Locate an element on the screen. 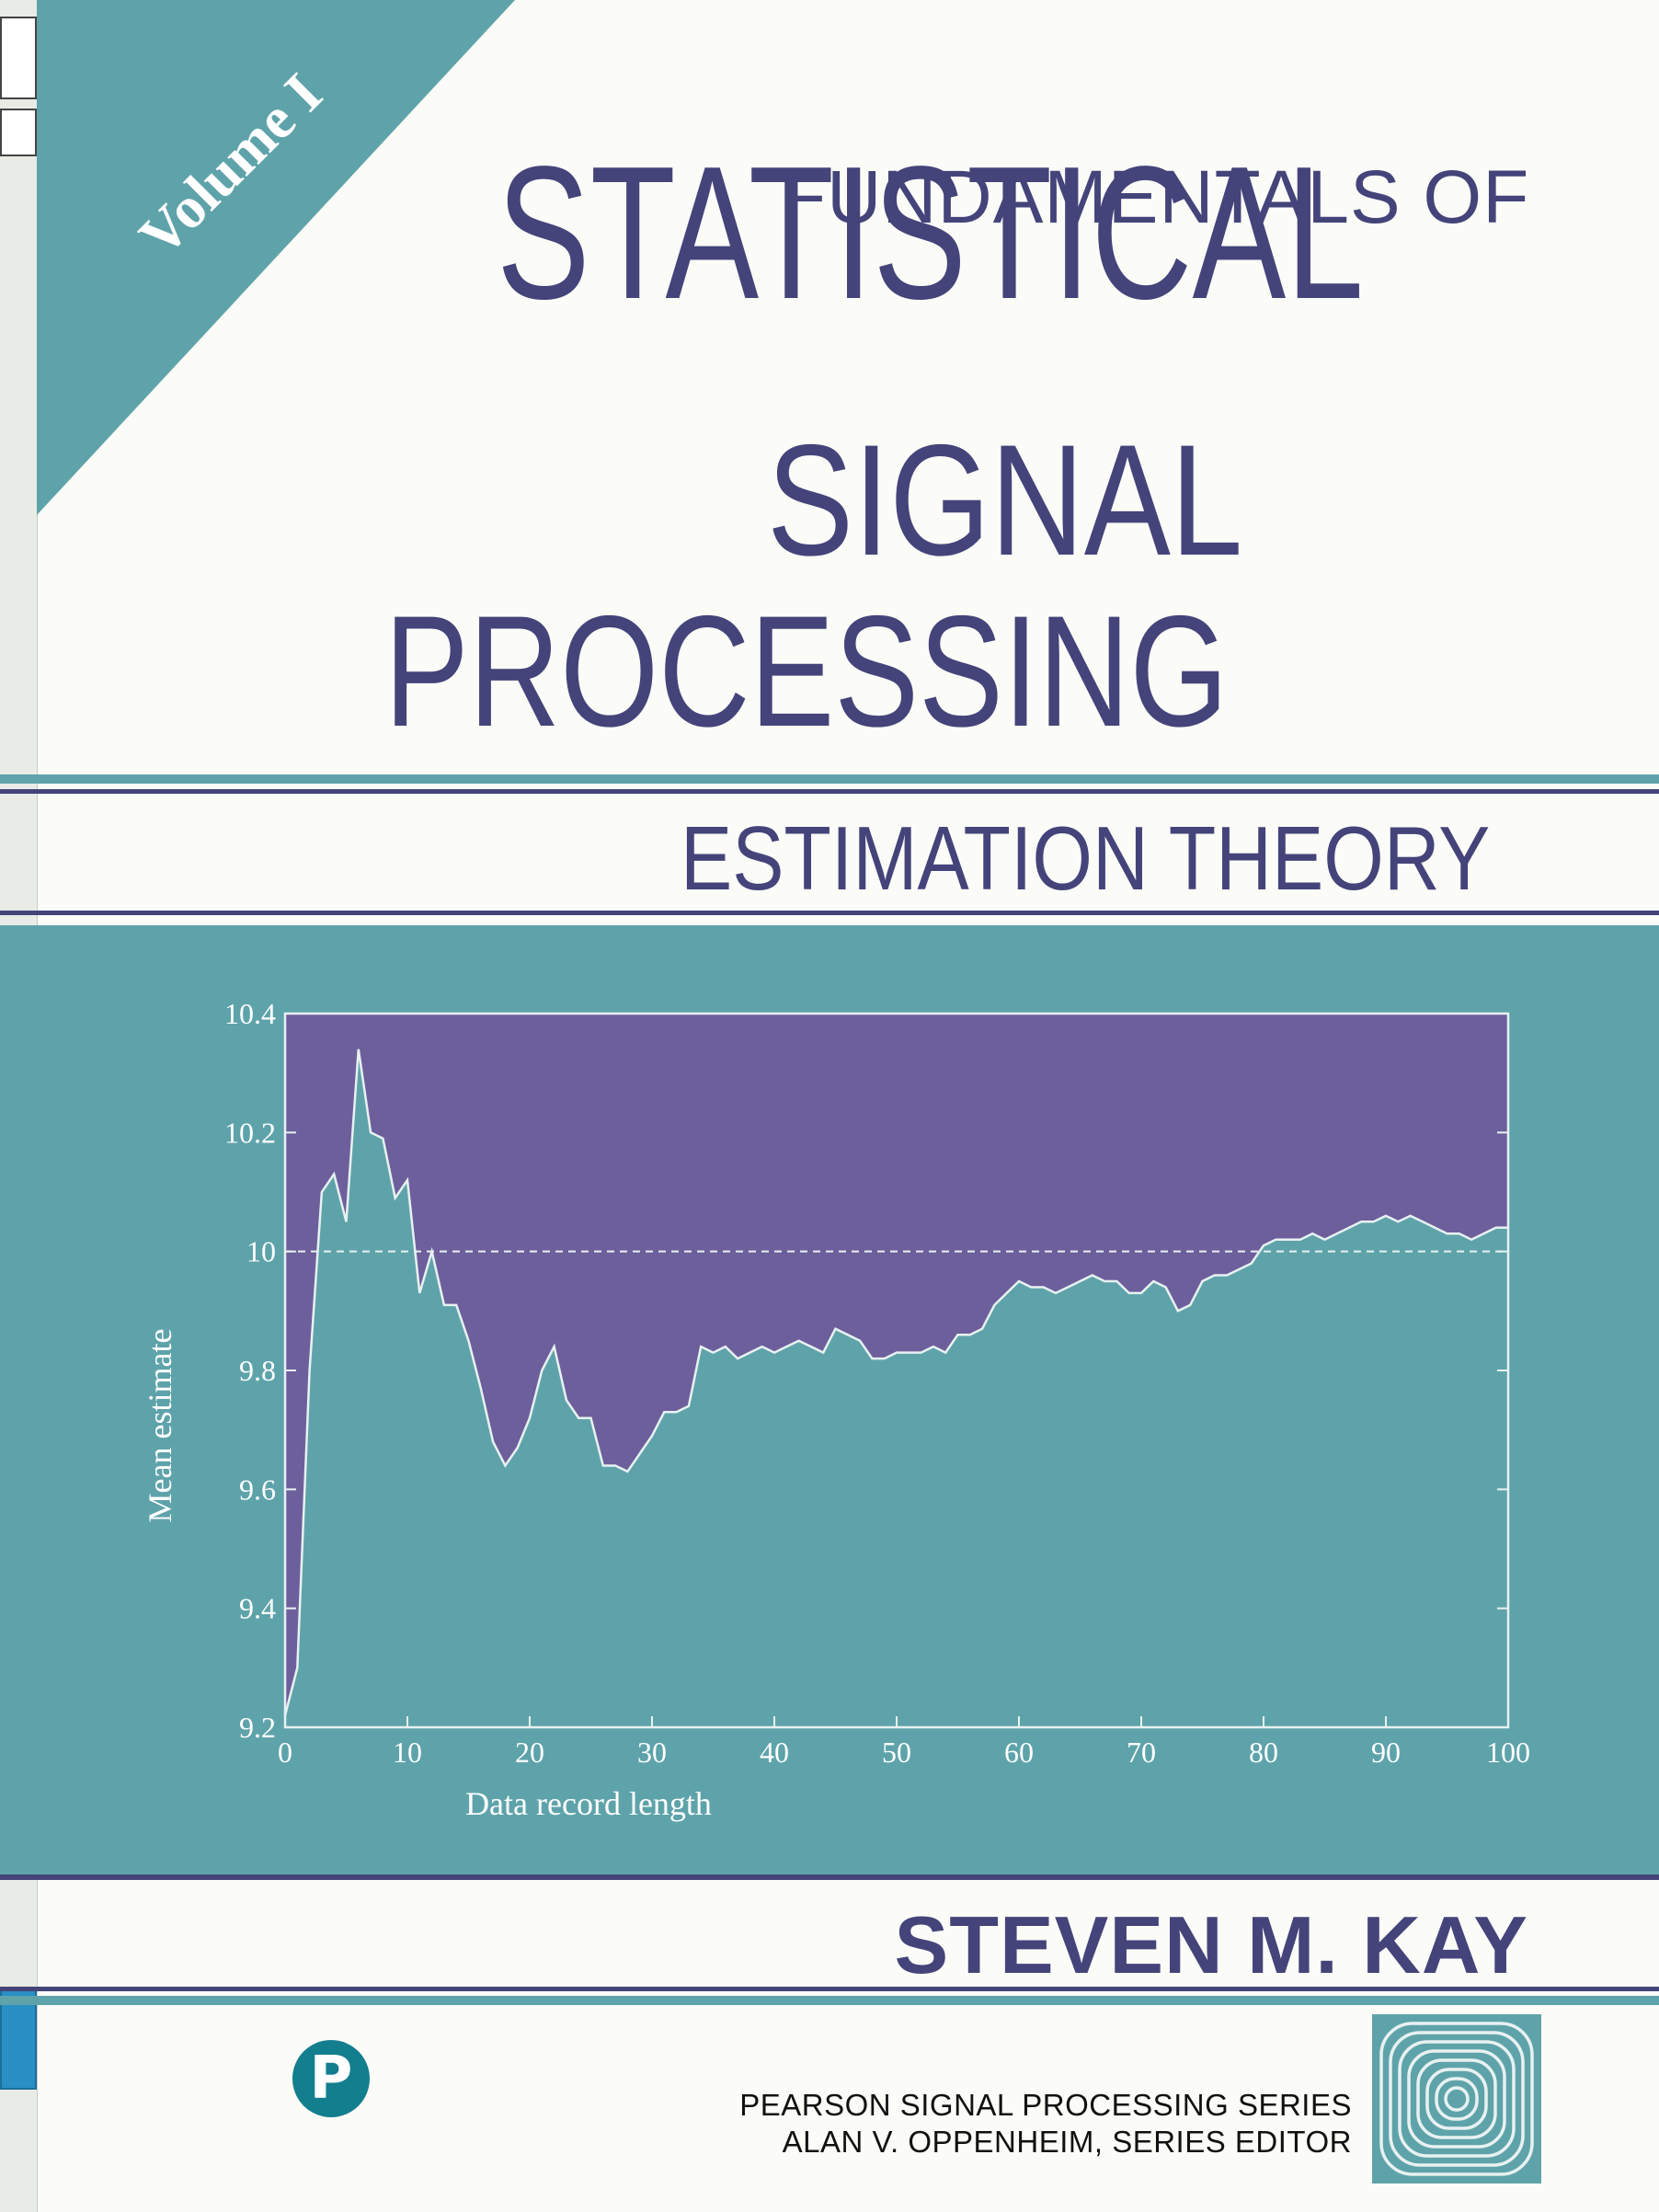 The height and width of the screenshot is (2212, 1659). library-tab-small is located at coordinates (19, 132).